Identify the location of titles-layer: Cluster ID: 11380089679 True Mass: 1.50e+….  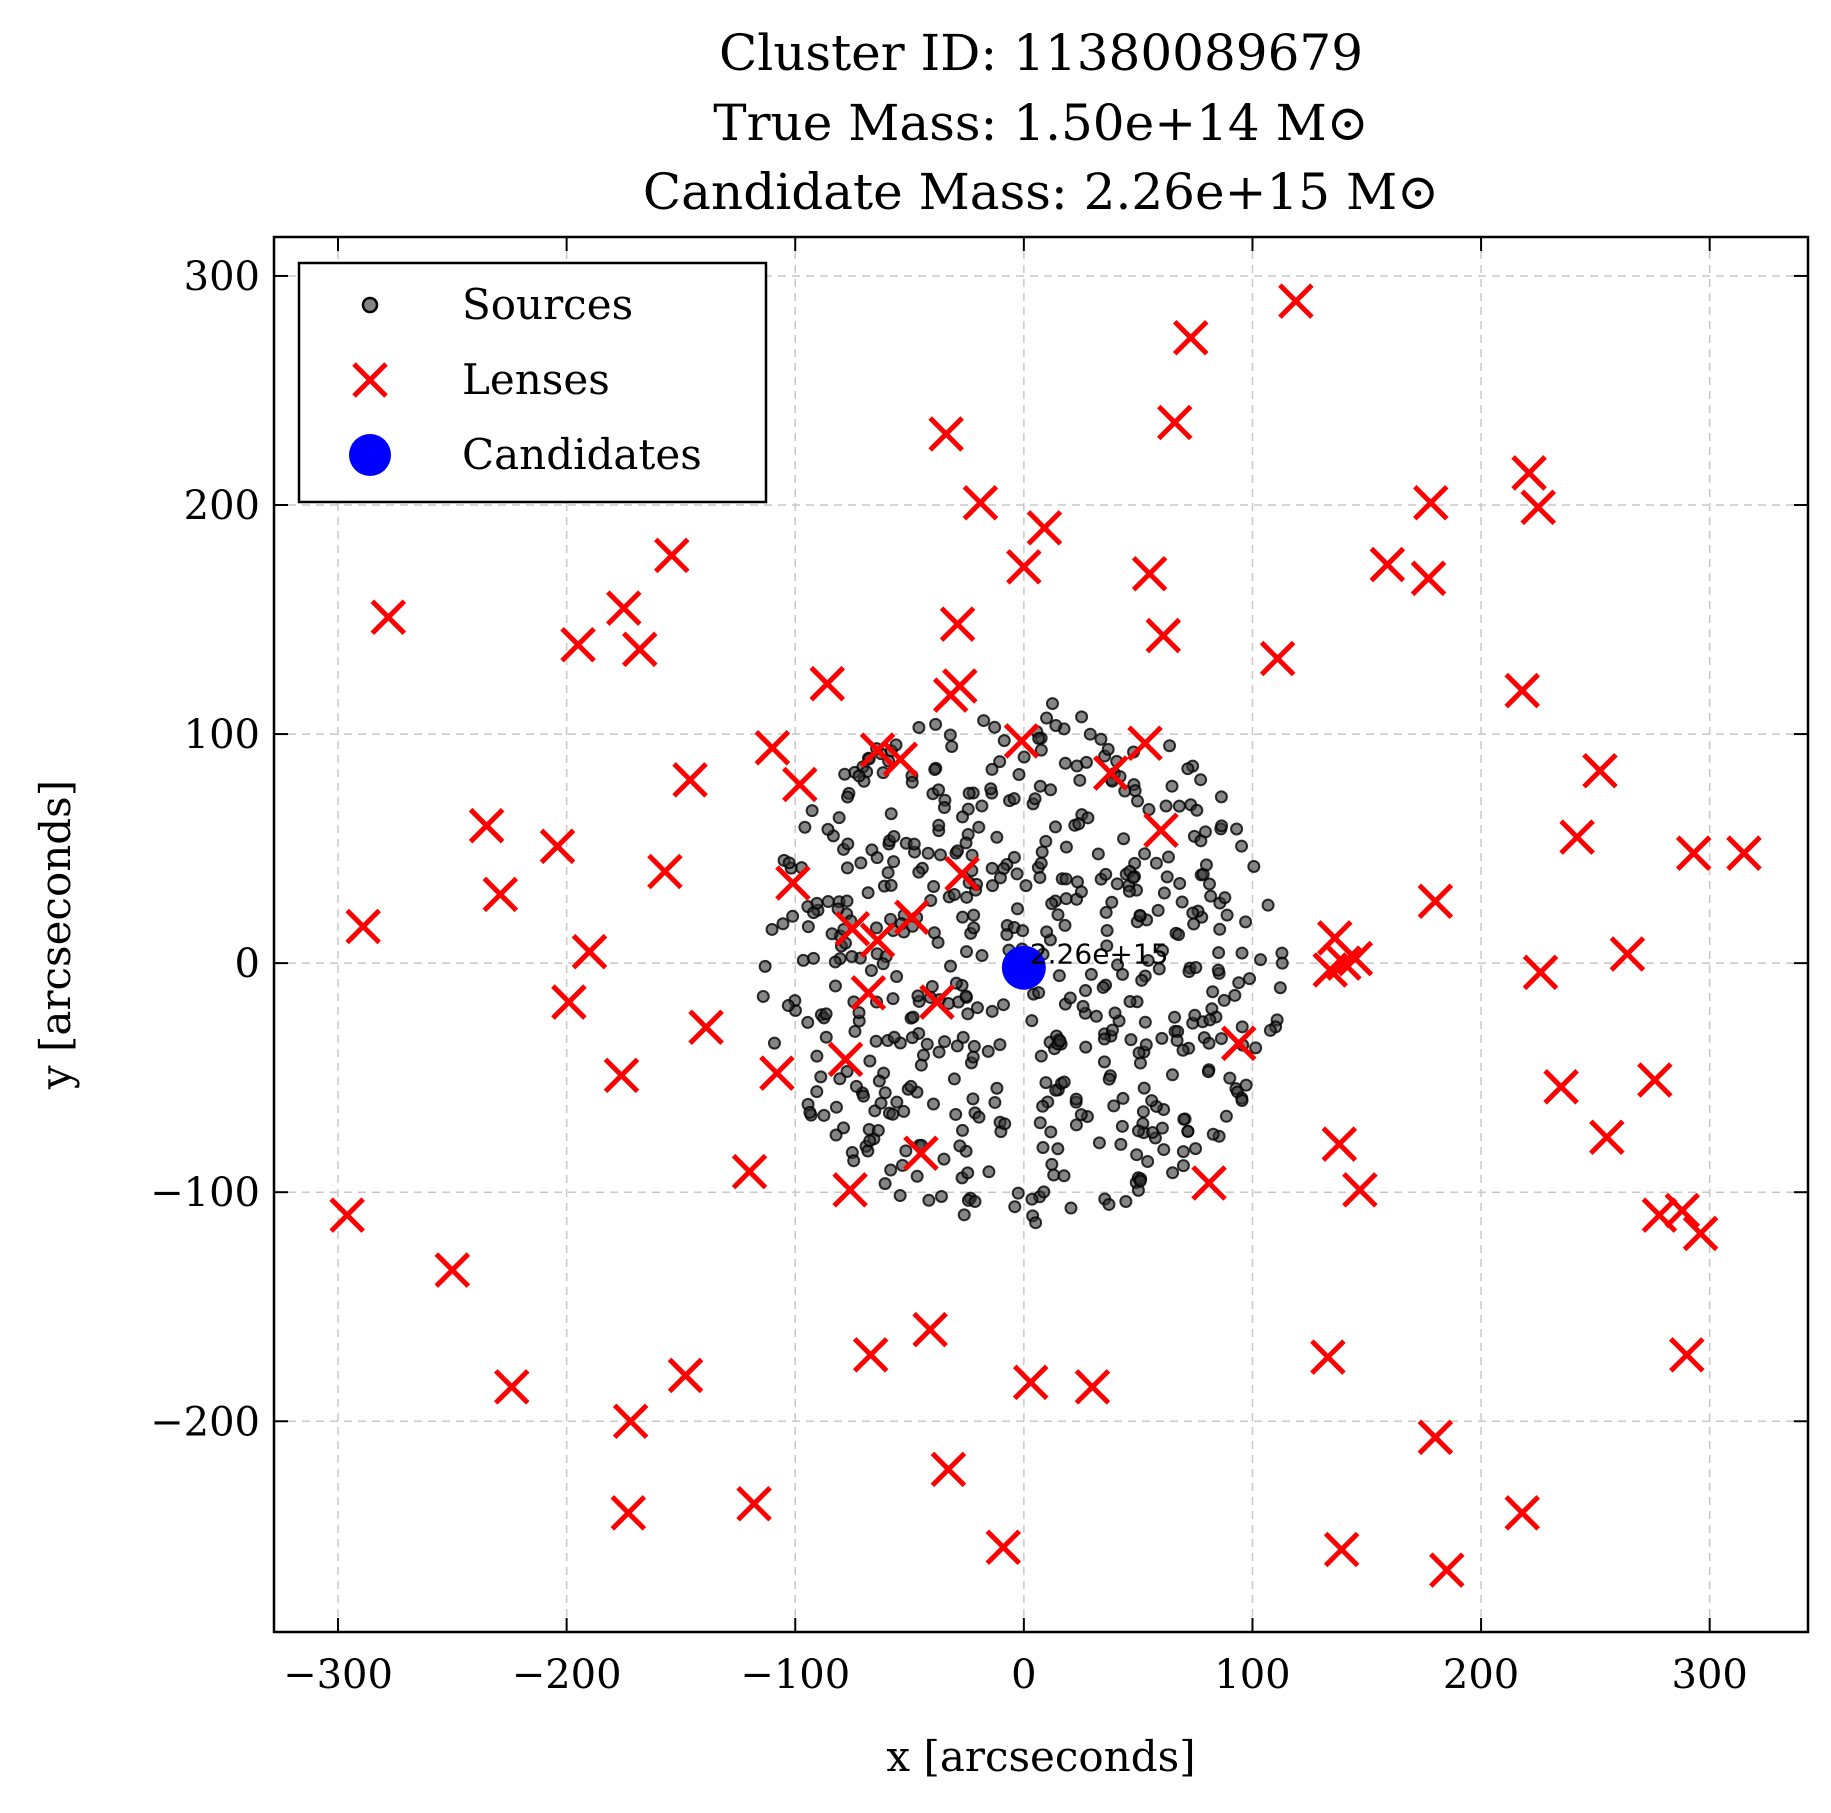
(1041, 122).